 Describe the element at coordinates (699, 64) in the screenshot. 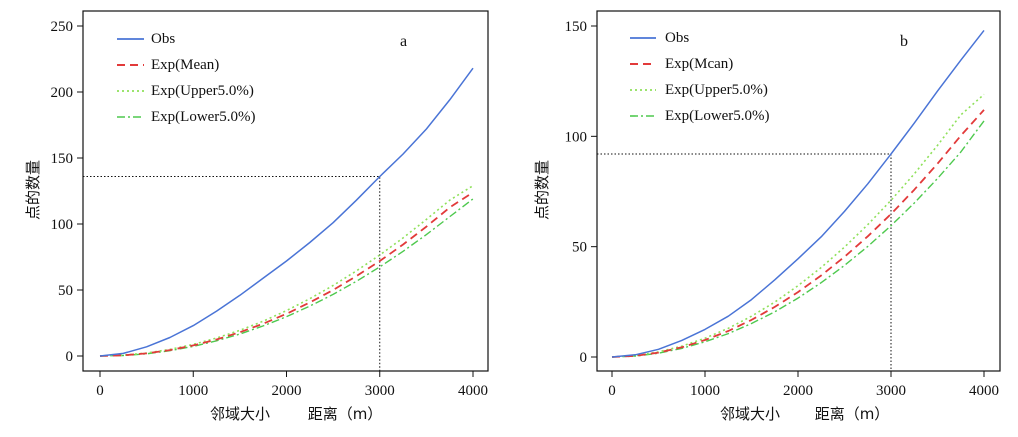

I see `legend-entry: Exp(Mcan)` at that location.